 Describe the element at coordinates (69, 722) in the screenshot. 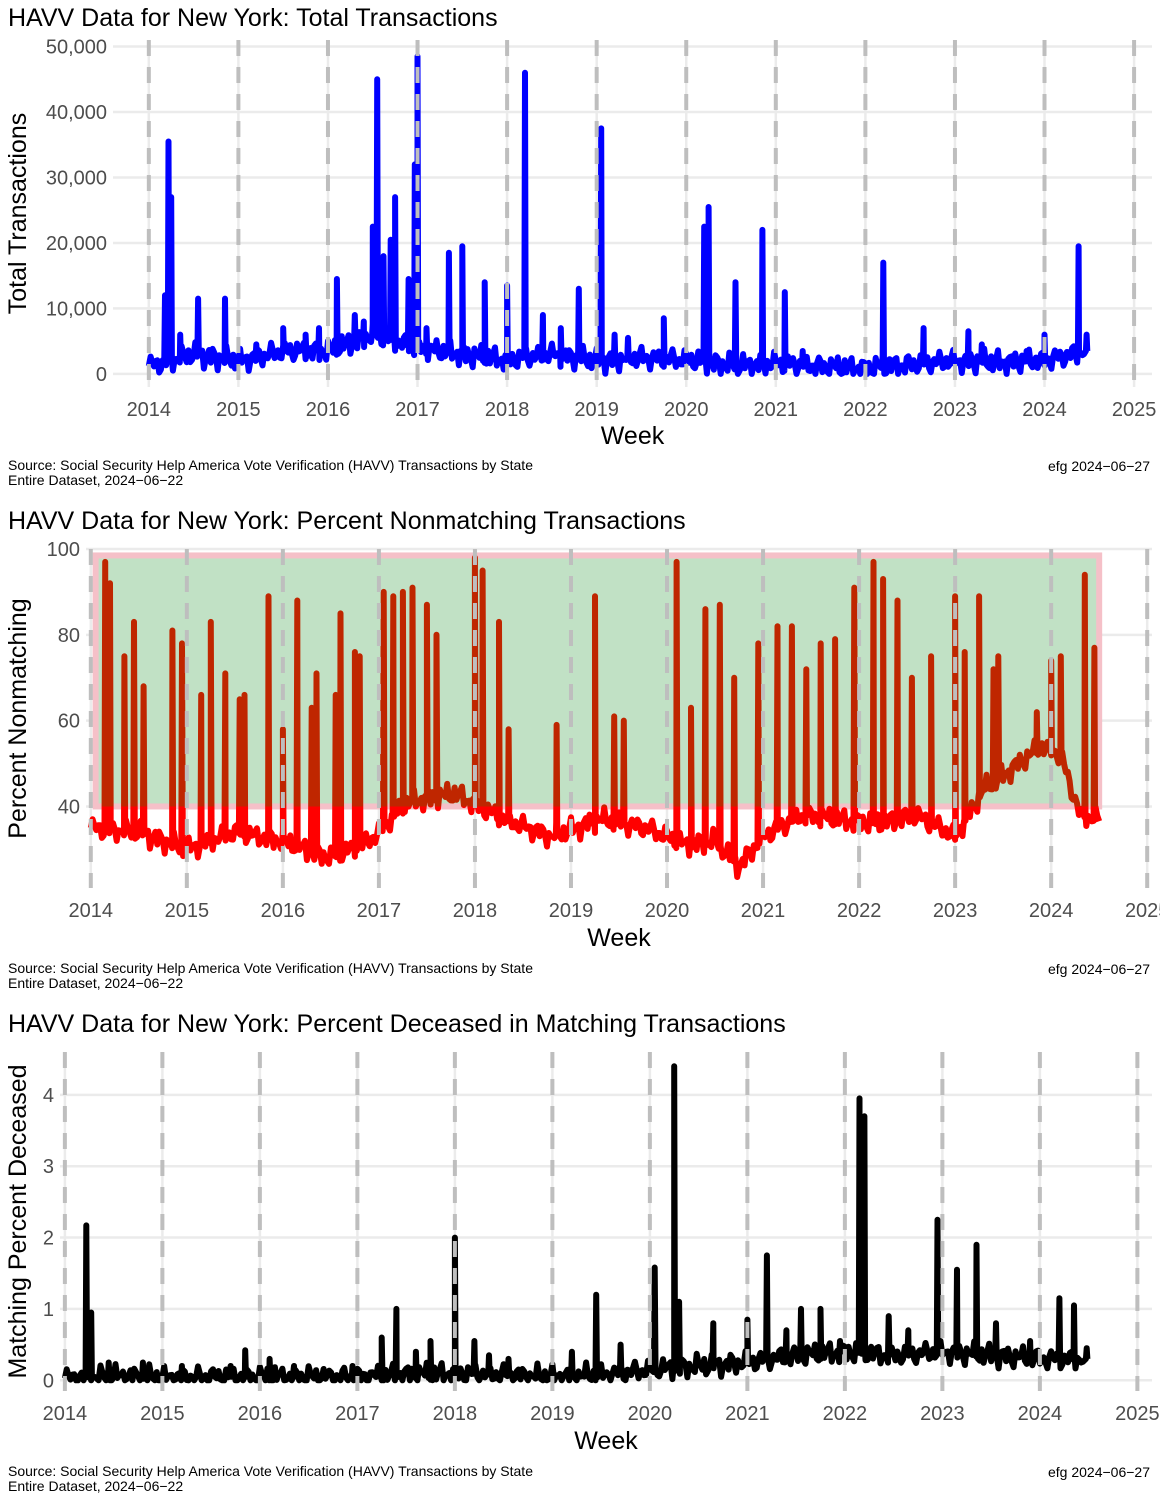

I see `y-tick-label: 60` at that location.